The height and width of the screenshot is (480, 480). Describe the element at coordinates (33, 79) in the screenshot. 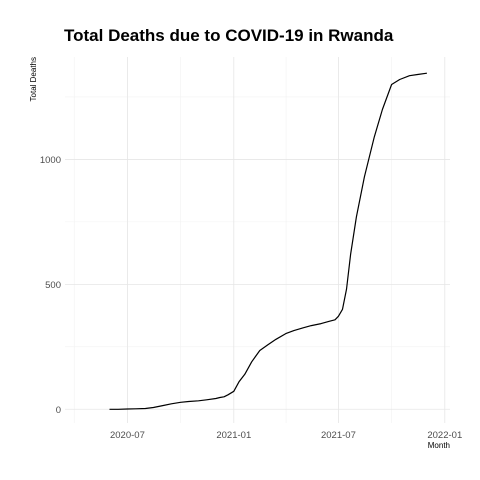

I see `y-axis-title: Total Deaths` at that location.